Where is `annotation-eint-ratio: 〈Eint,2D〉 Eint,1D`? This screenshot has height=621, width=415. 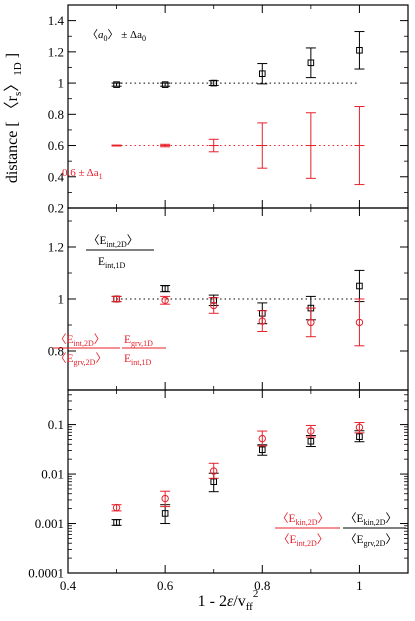
annotation-eint-ratio: 〈Eint,2D〉 Eint,1D is located at coordinates (120, 252).